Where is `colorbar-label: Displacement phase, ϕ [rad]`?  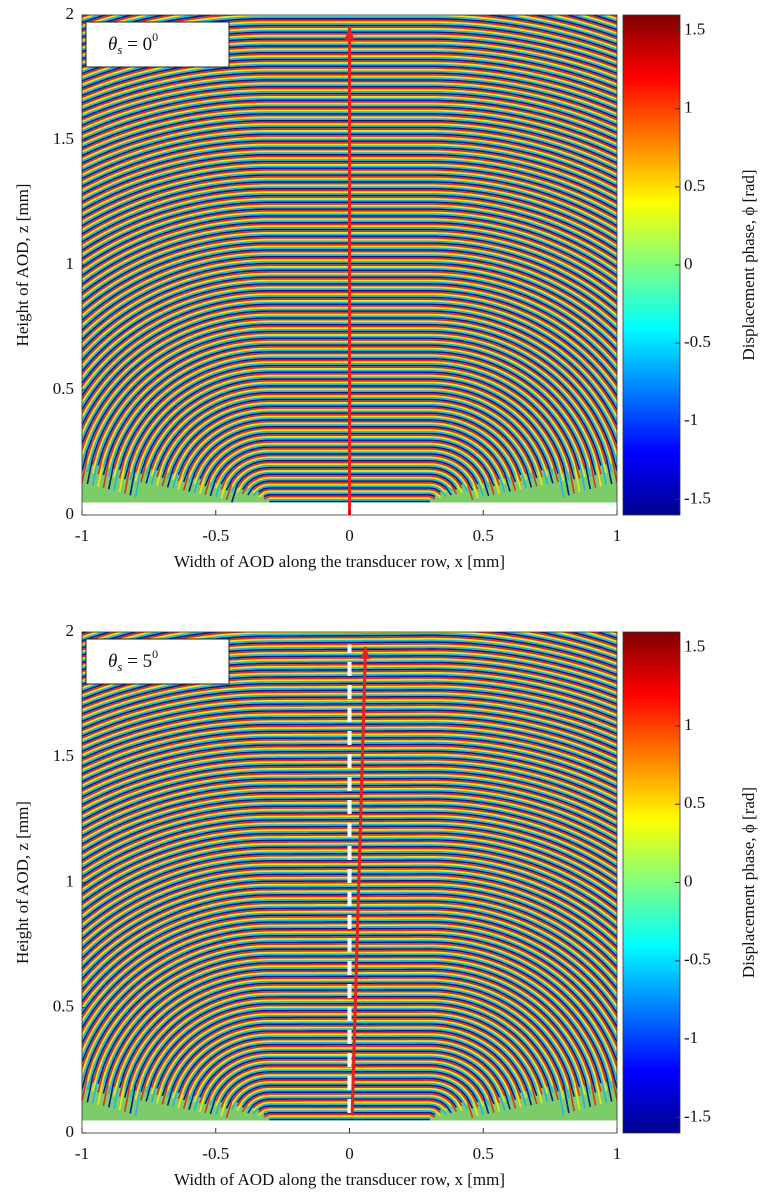 colorbar-label: Displacement phase, ϕ [rad] is located at coordinates (748, 264).